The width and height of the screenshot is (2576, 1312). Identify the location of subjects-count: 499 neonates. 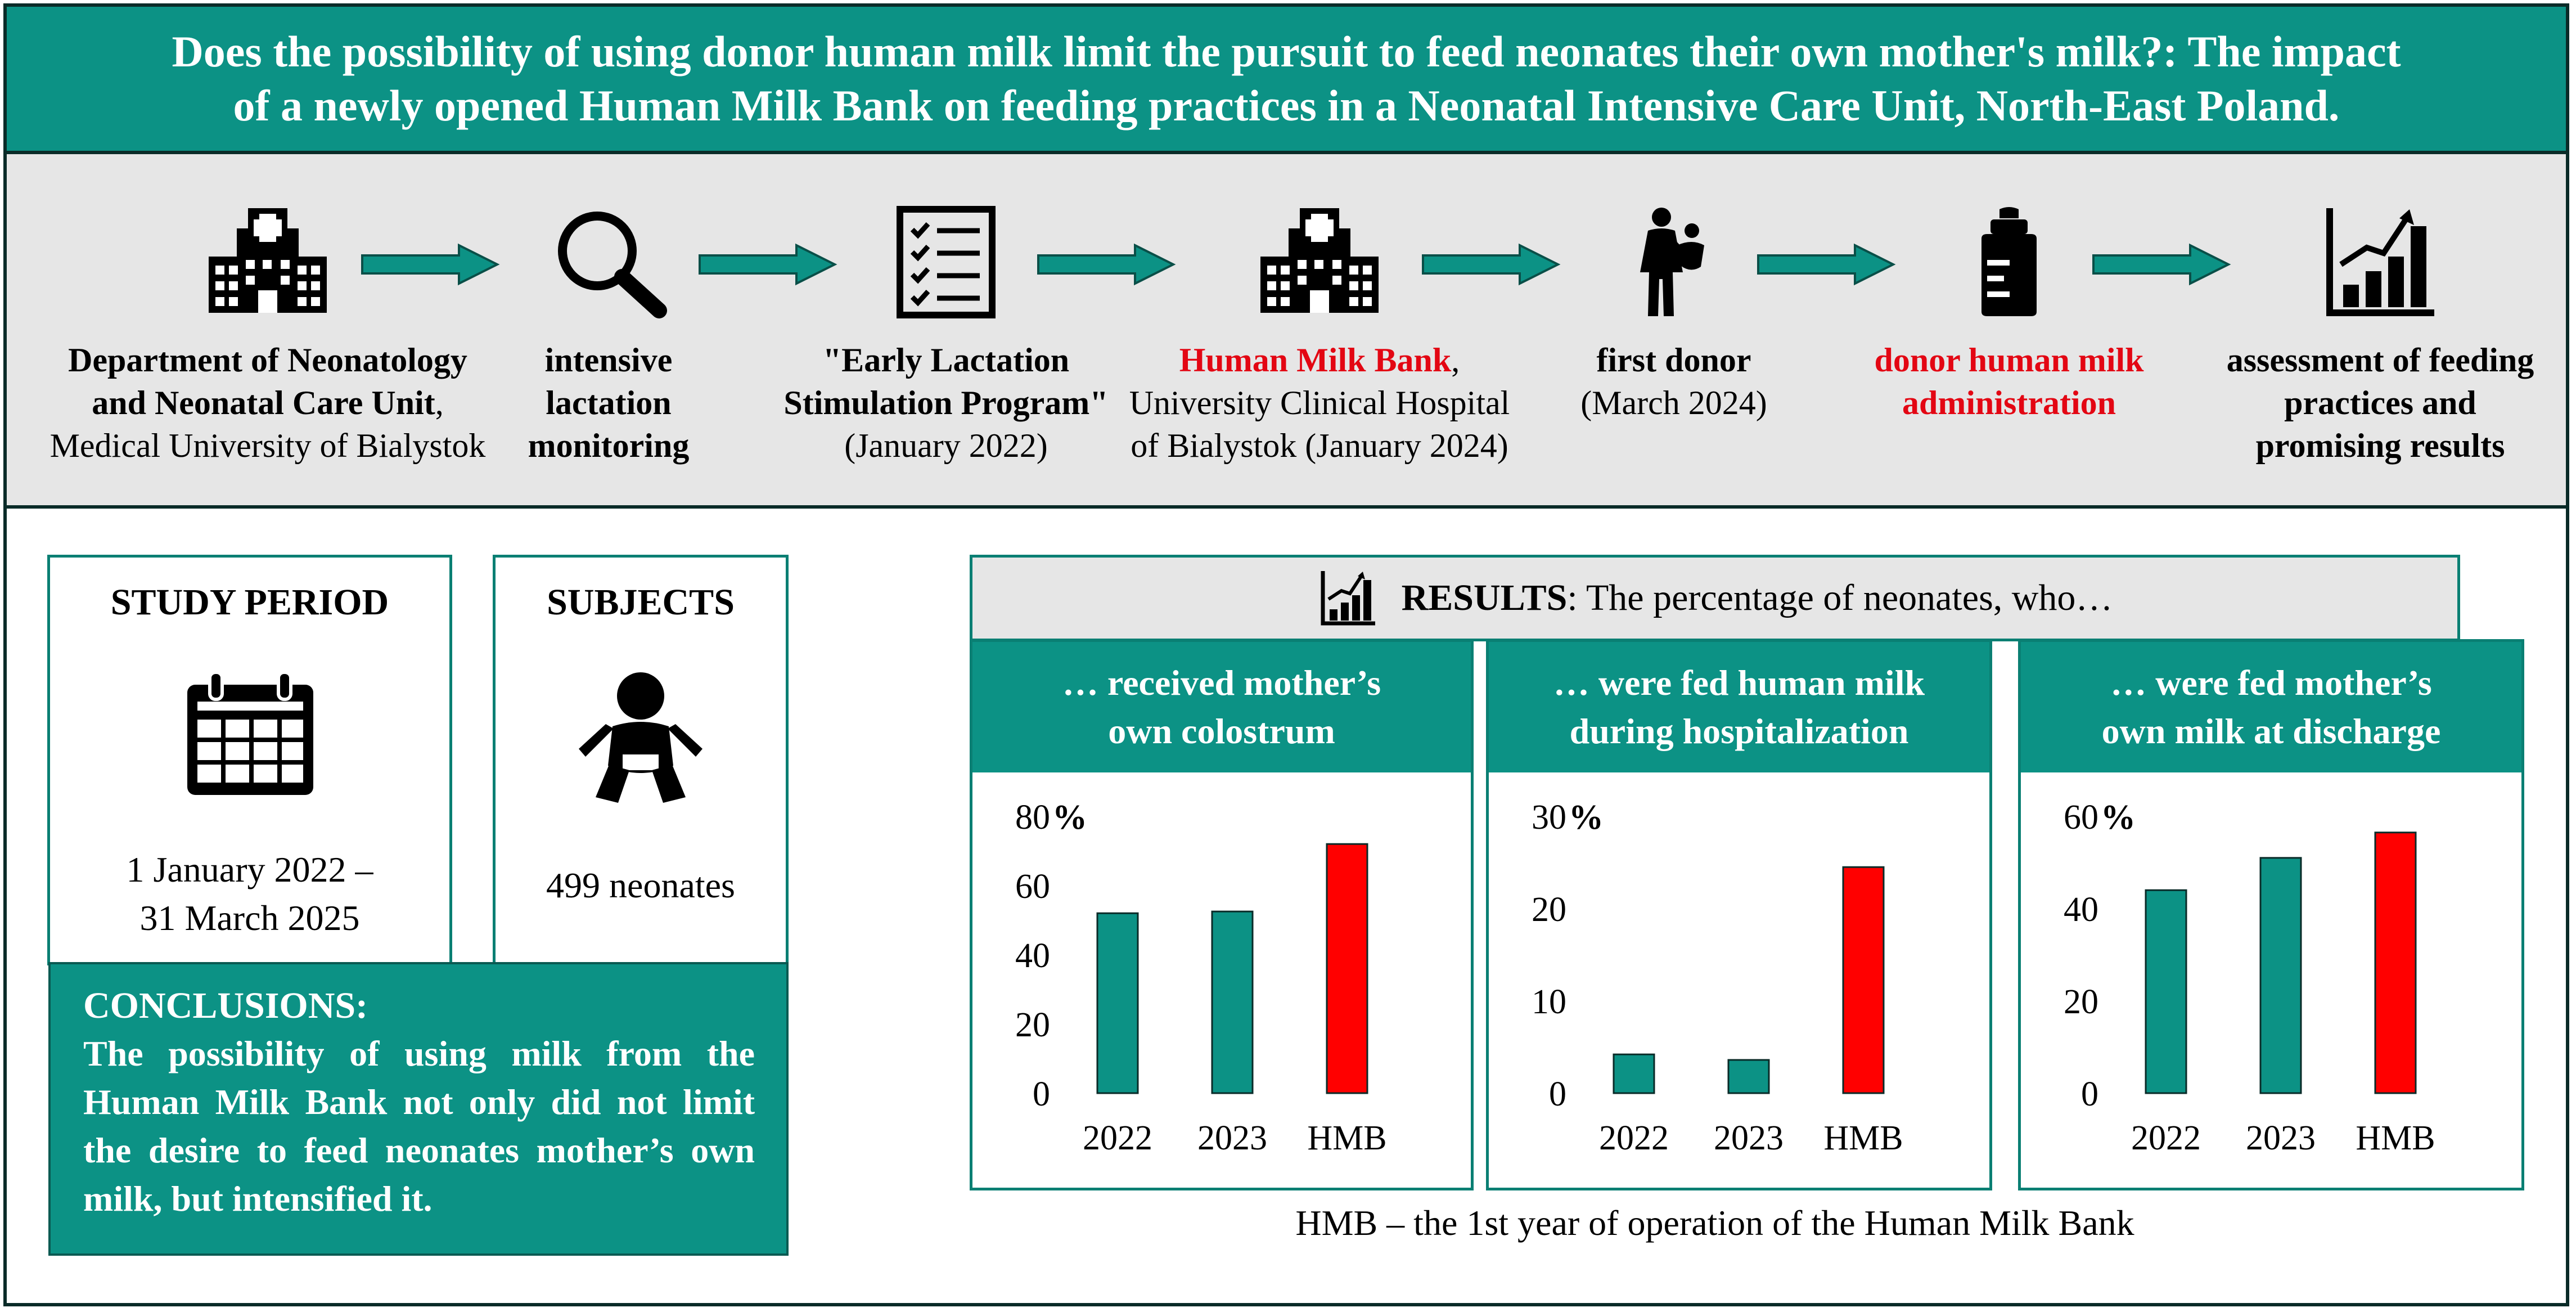
(640, 885).